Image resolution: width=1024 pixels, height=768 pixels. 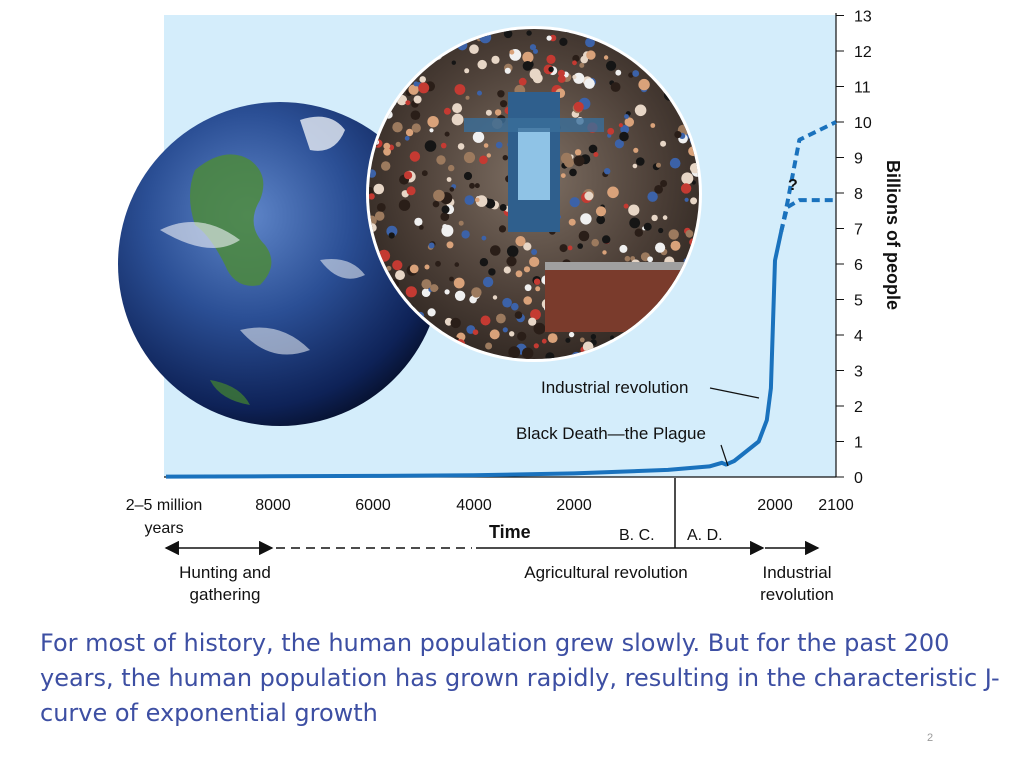 What do you see at coordinates (611, 433) in the screenshot?
I see `annotation-black-death: Black Death—the Plague` at bounding box center [611, 433].